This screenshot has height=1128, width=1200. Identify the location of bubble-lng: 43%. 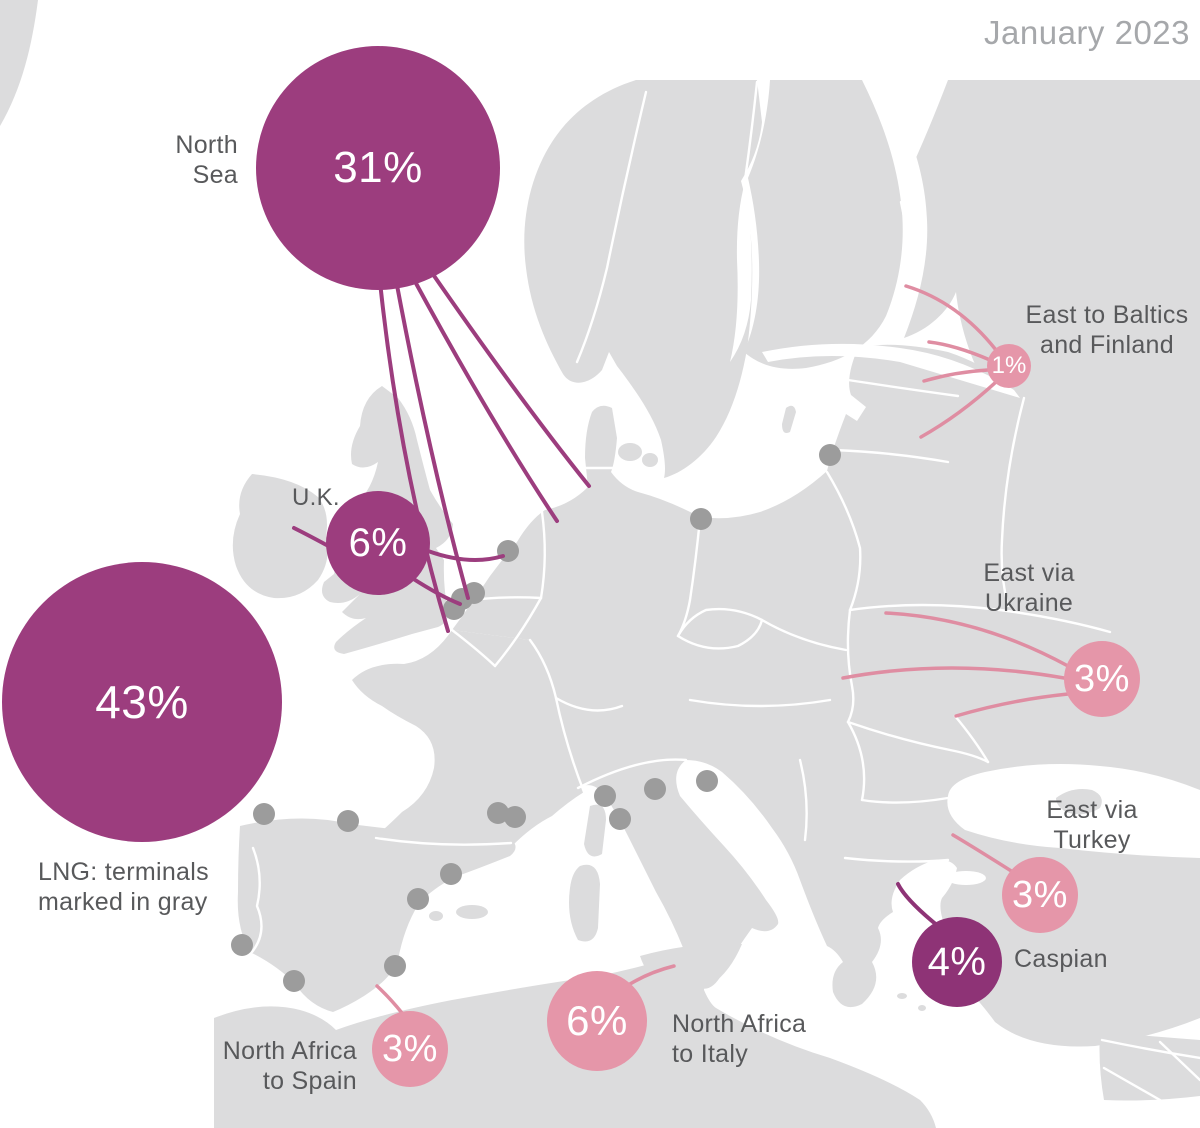
(142, 702).